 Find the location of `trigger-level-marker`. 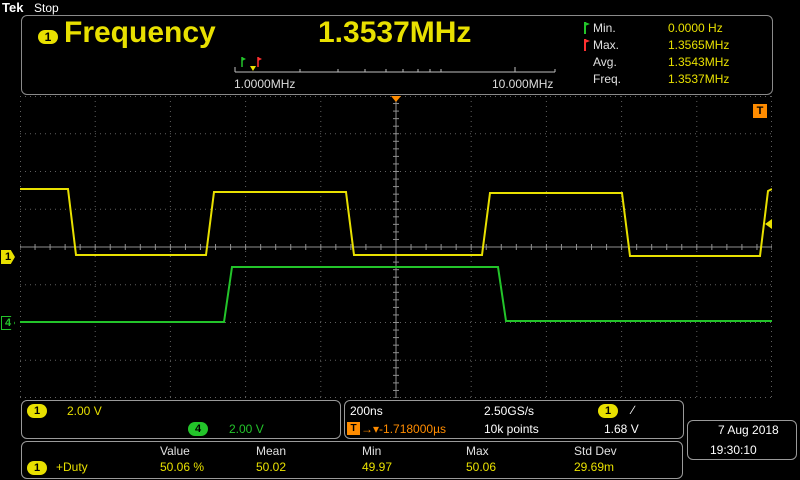

trigger-level-marker is located at coordinates (768, 224).